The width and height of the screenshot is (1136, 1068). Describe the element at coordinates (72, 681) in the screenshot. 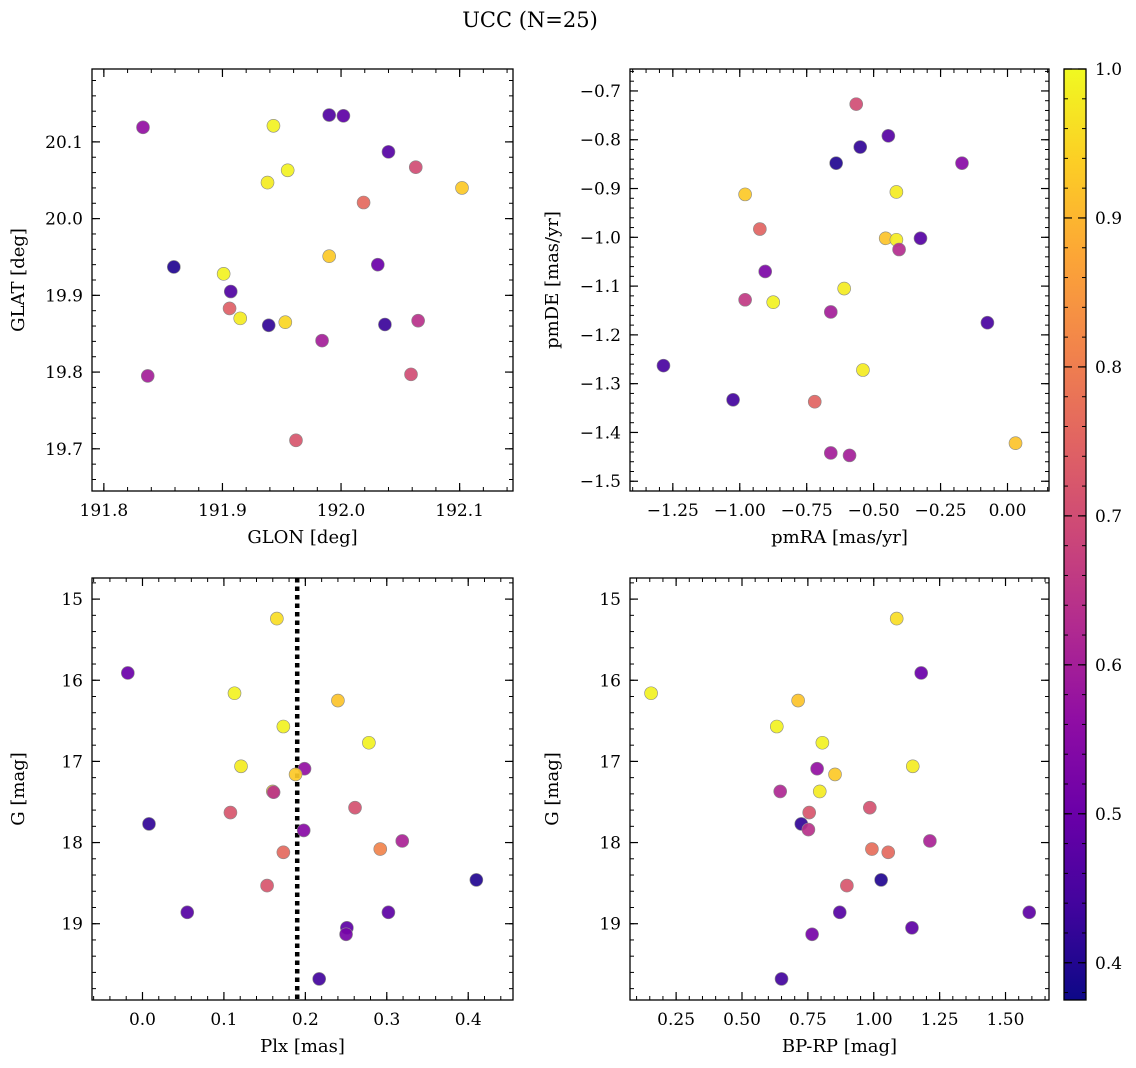

I see `y-tick-label: 16` at that location.